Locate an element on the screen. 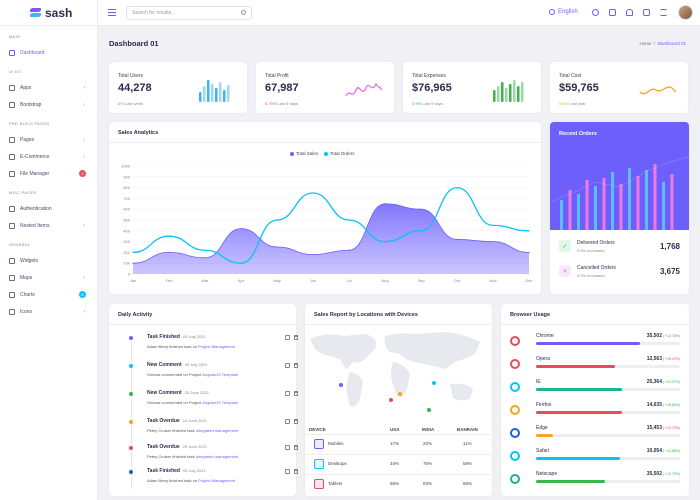 This screenshot has height=500, width=700. breadcrumb-current: Dashboard 01 is located at coordinates (671, 43).